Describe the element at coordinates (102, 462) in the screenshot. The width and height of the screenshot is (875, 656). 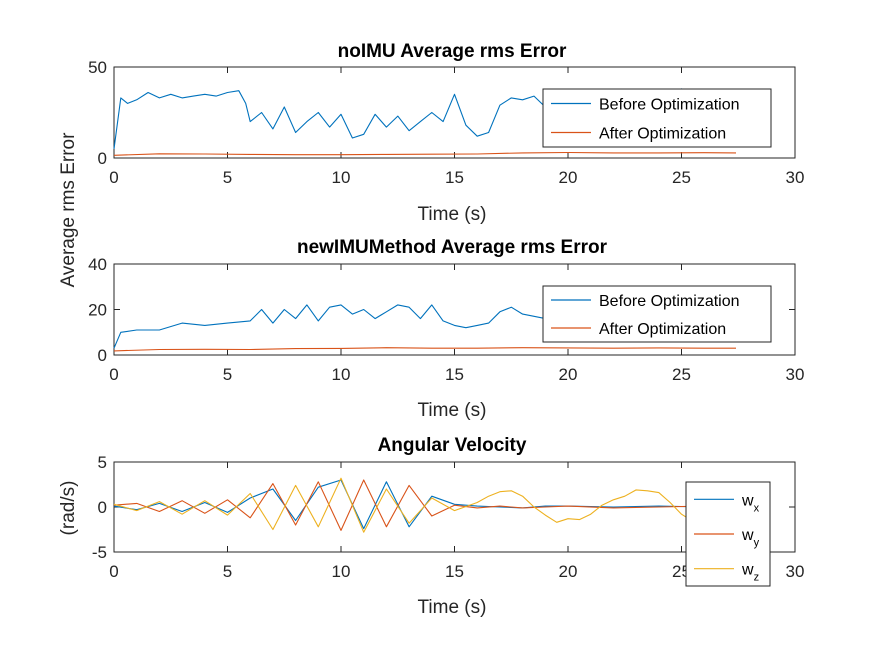
I see `y-tick-label: 5` at that location.